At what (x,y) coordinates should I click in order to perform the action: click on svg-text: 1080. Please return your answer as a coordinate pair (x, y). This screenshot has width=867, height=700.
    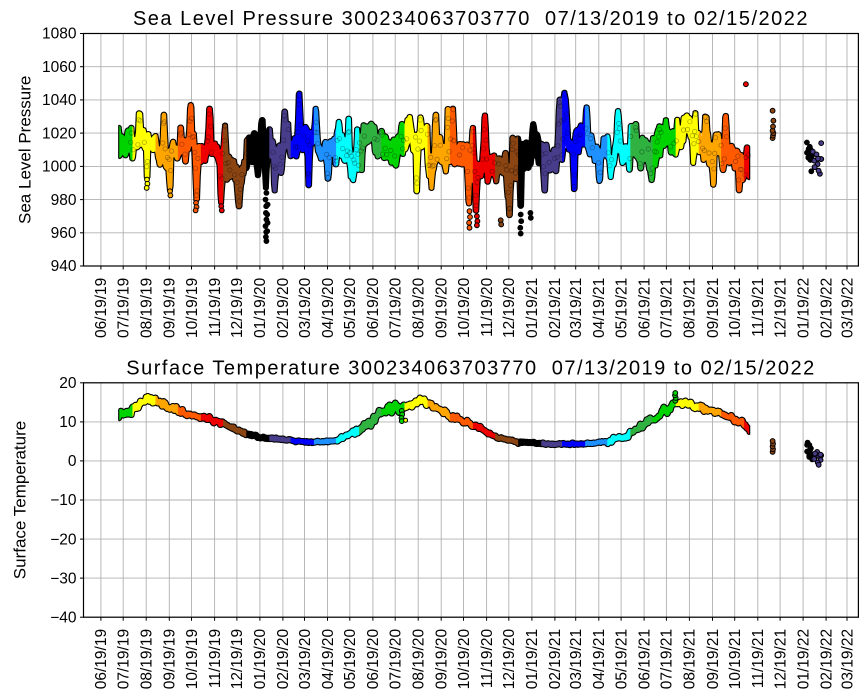
    Looking at the image, I should click on (59, 34).